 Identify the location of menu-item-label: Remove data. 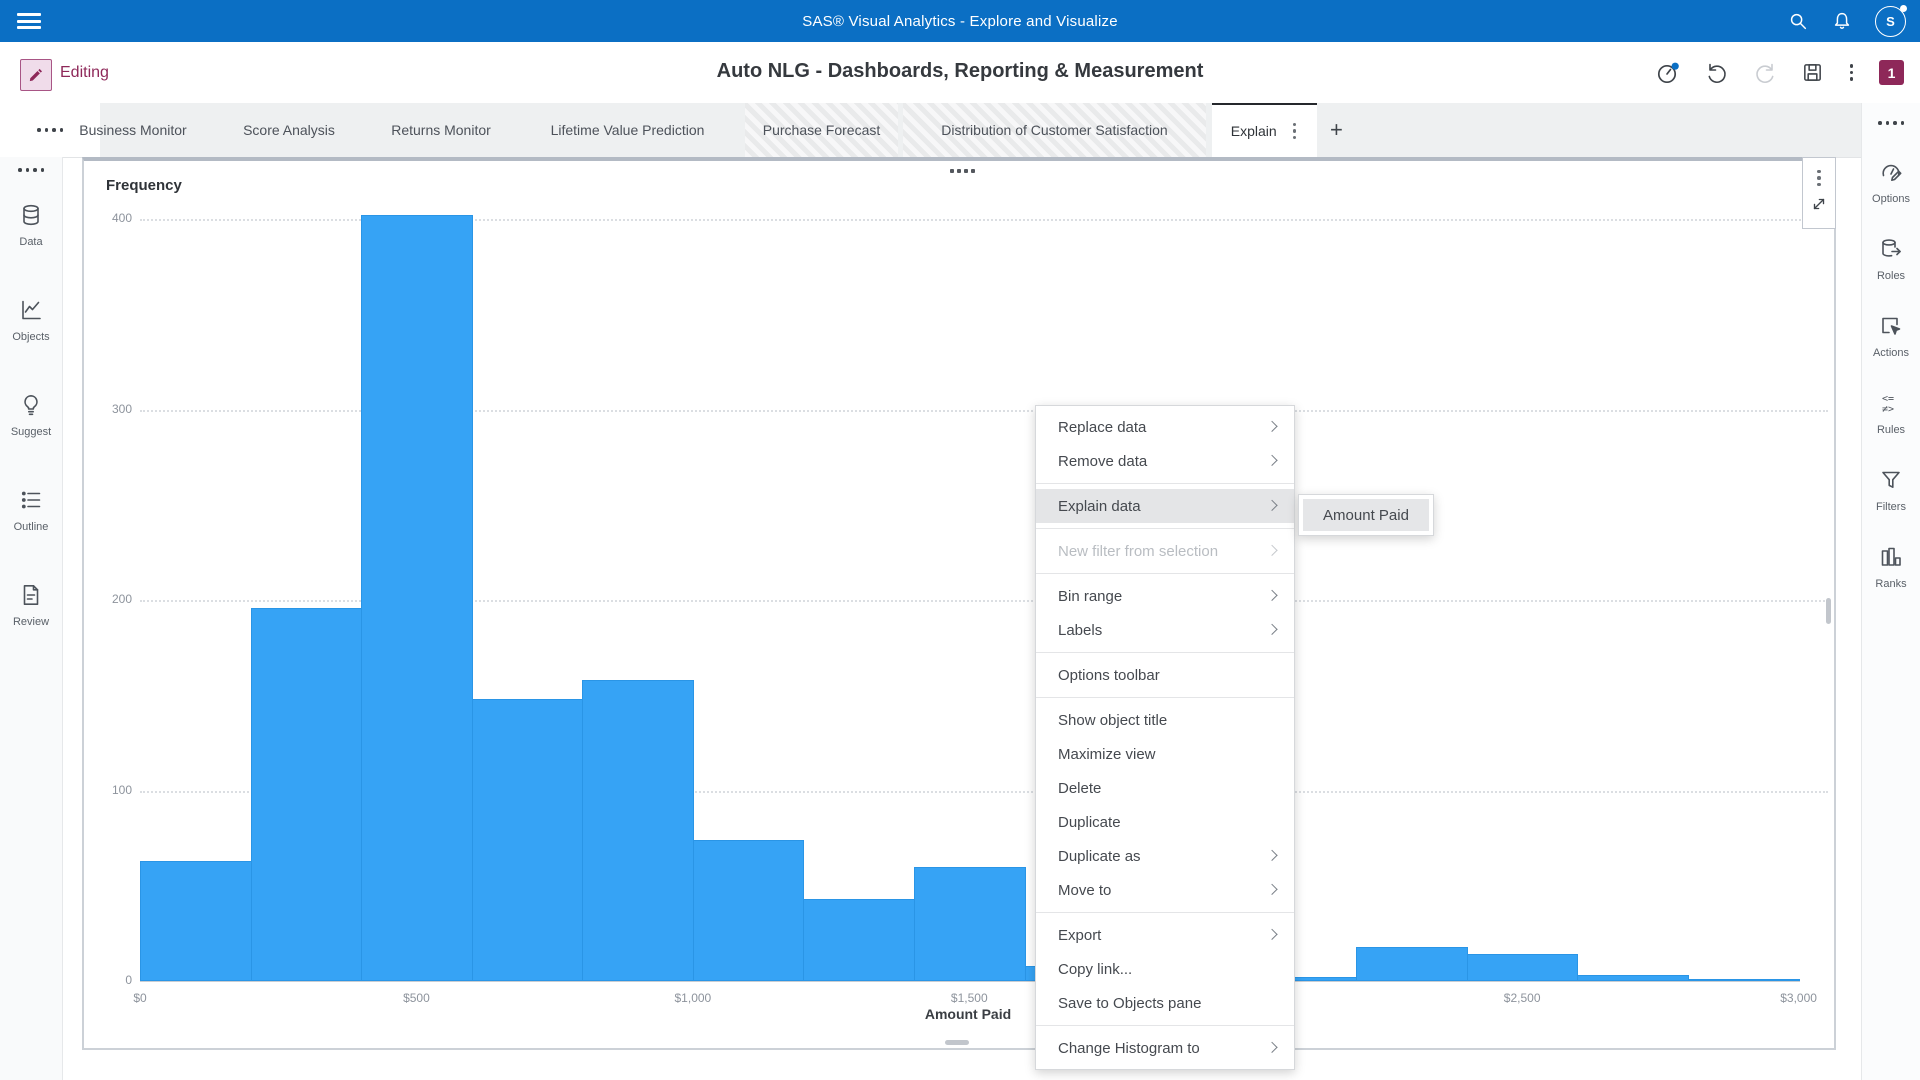
(1103, 461).